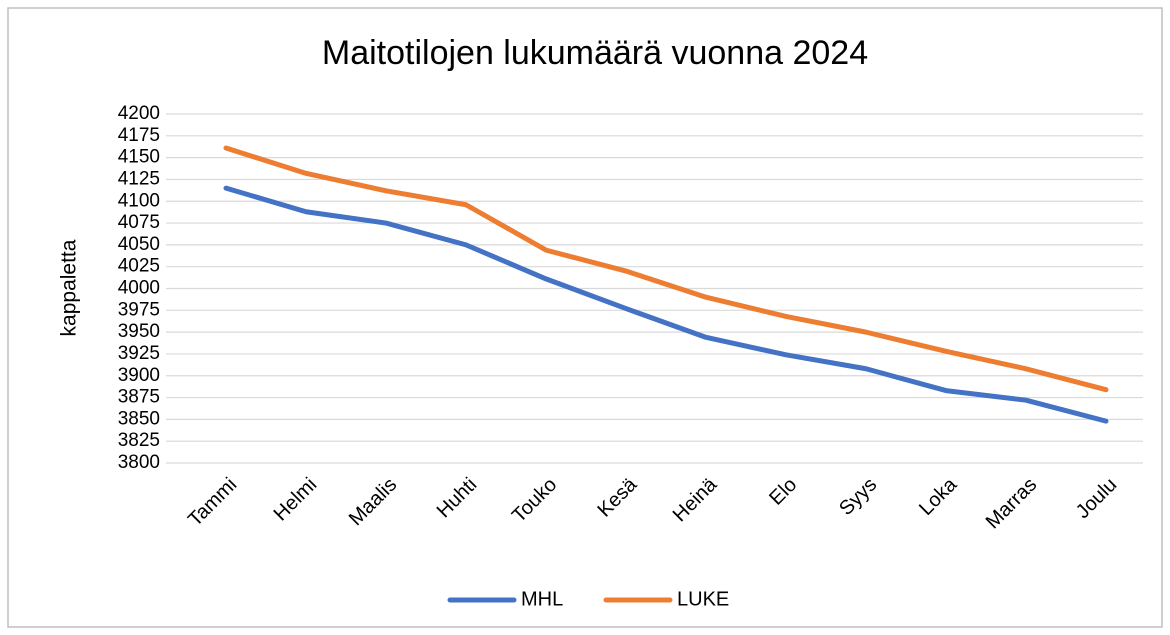 The image size is (1170, 635). What do you see at coordinates (703, 599) in the screenshot?
I see `legend-label: LUKE` at bounding box center [703, 599].